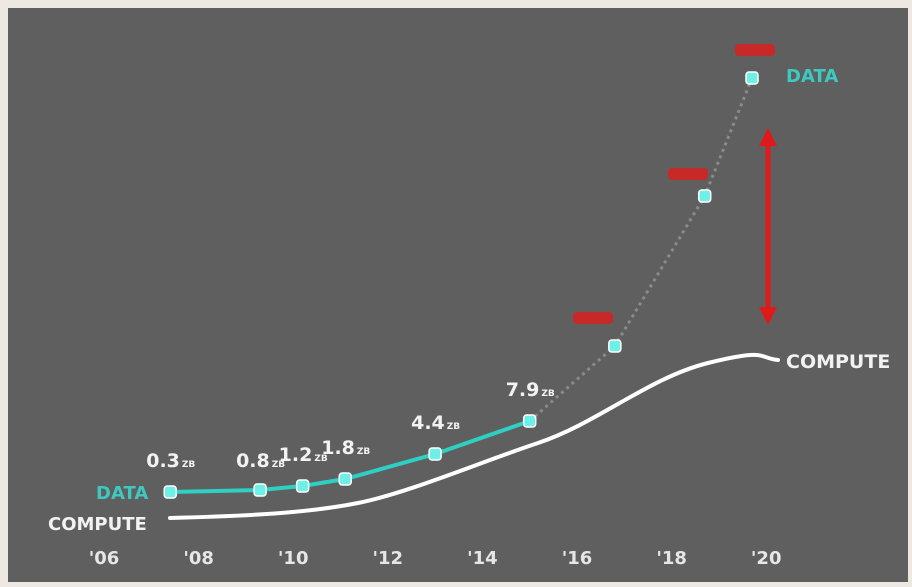 The width and height of the screenshot is (912, 587). Describe the element at coordinates (766, 558) in the screenshot. I see `x-tick-label: '20` at that location.